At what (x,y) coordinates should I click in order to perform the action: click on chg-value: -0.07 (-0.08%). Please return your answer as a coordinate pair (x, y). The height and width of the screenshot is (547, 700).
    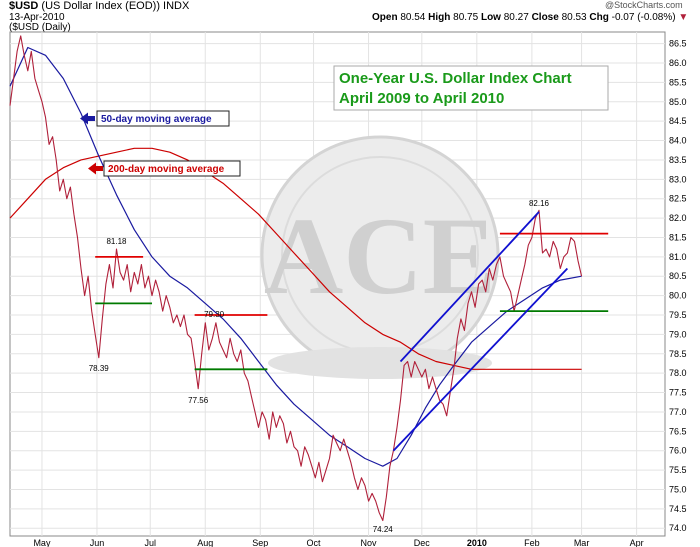
    Looking at the image, I should click on (643, 17).